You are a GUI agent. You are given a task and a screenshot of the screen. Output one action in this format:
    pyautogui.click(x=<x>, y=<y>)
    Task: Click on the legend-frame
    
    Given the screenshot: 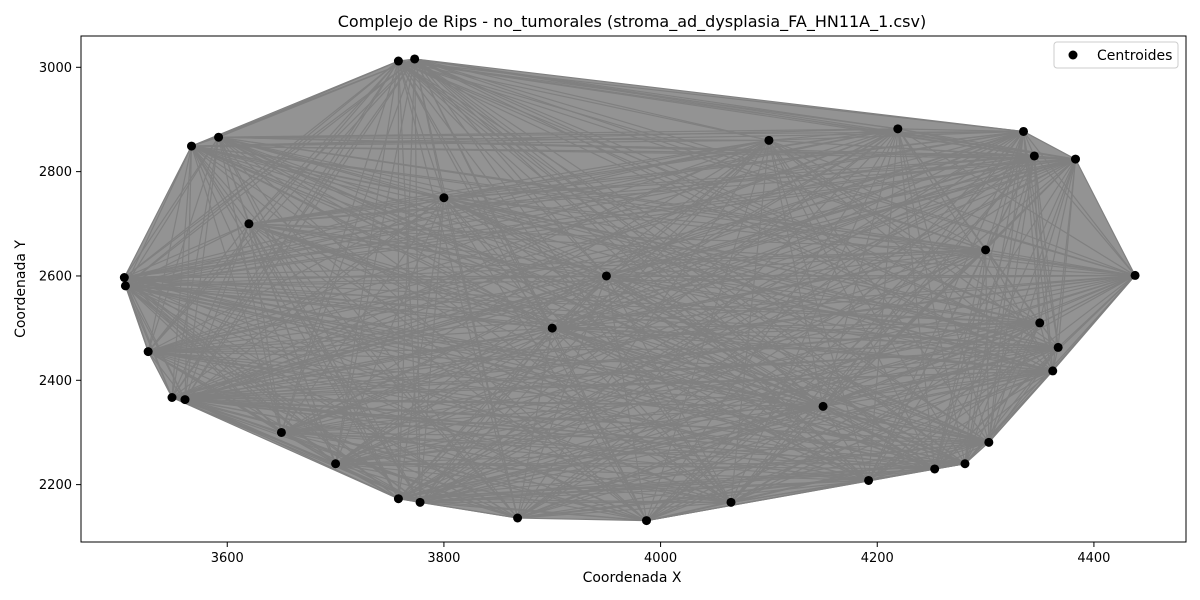 What is the action you would take?
    pyautogui.click(x=1116, y=55)
    